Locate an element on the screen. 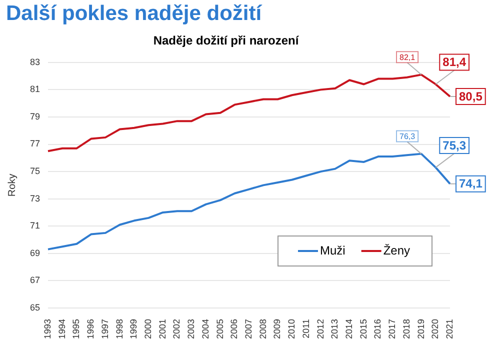 This screenshot has width=500, height=342. x-tick-label: 2002 is located at coordinates (177, 329).